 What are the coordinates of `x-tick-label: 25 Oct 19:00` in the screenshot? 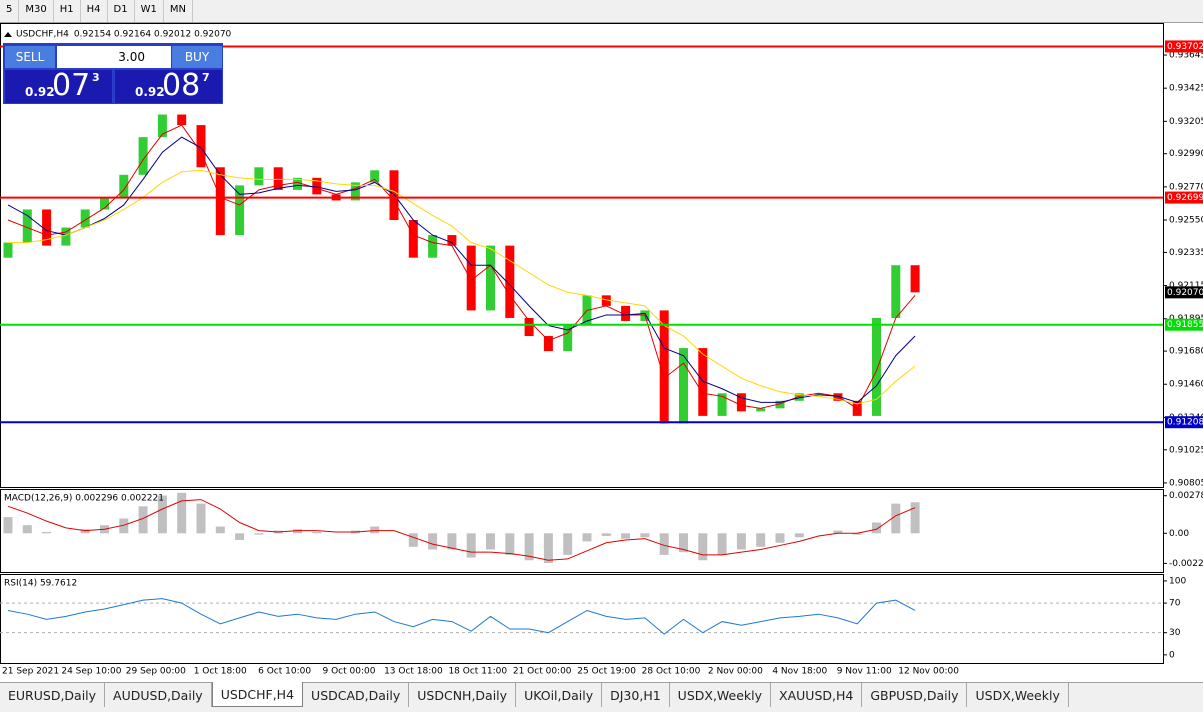 It's located at (606, 672).